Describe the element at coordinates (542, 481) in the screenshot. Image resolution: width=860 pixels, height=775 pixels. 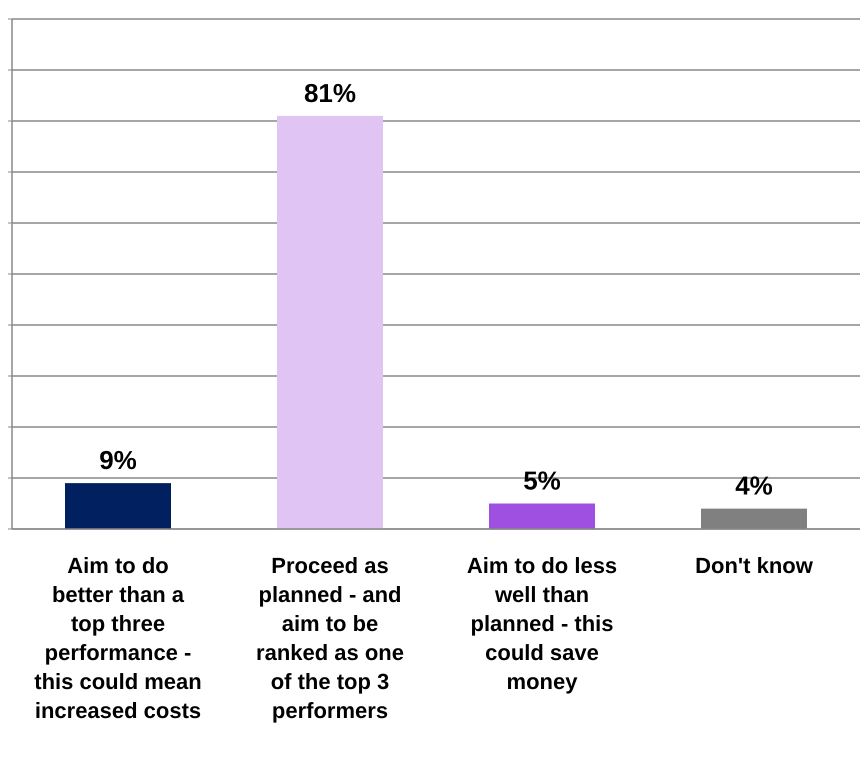
I see `data-label: 5%` at that location.